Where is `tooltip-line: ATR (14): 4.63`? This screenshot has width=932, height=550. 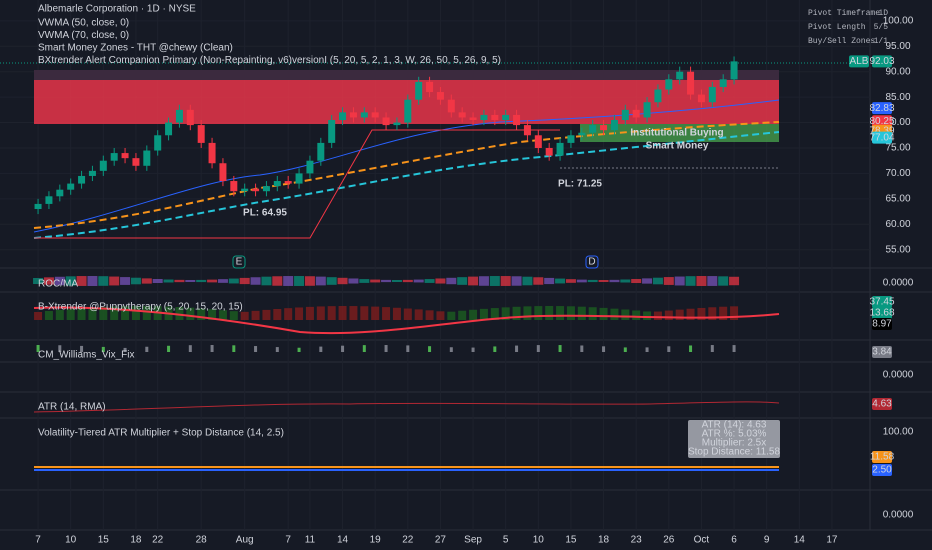 tooltip-line: ATR (14): 4.63 is located at coordinates (734, 425).